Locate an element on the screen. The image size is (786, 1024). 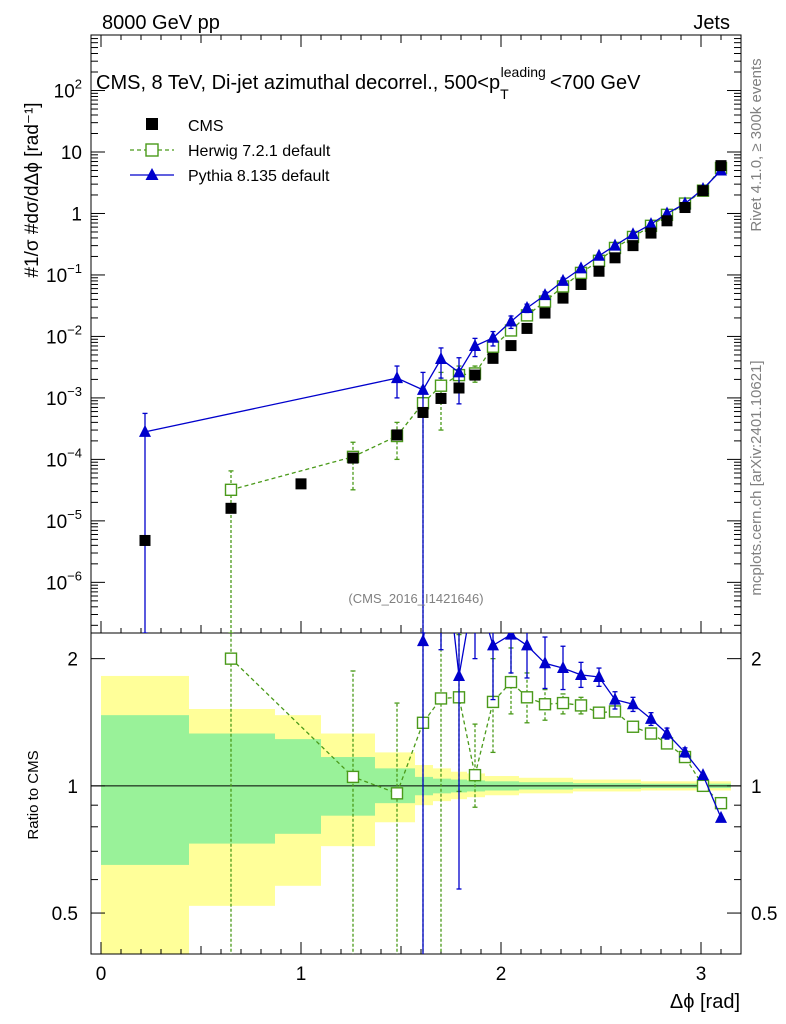
y-tick-label-exponent: −4 is located at coordinates (74, 452).